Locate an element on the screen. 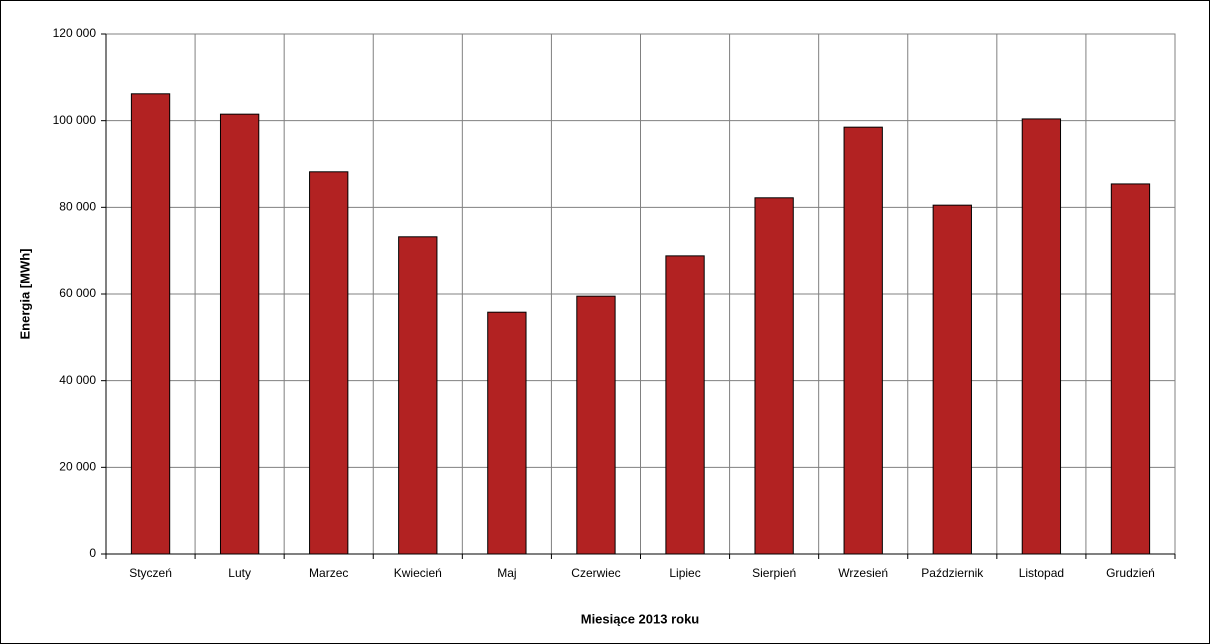  x-tick-label: Maj is located at coordinates (506, 573).